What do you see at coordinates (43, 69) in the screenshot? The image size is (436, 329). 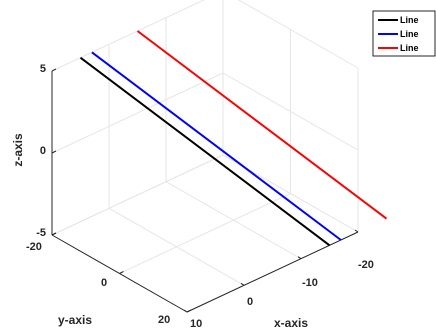 I see `z-tick-label: 5` at bounding box center [43, 69].